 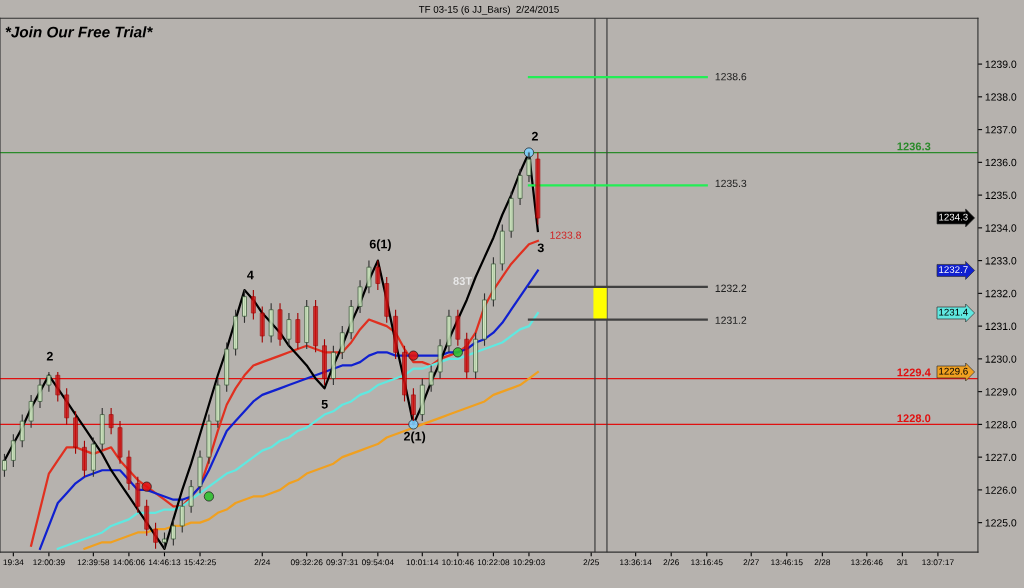 What do you see at coordinates (1001, 261) in the screenshot?
I see `y-tick-label: 1233.0` at bounding box center [1001, 261].